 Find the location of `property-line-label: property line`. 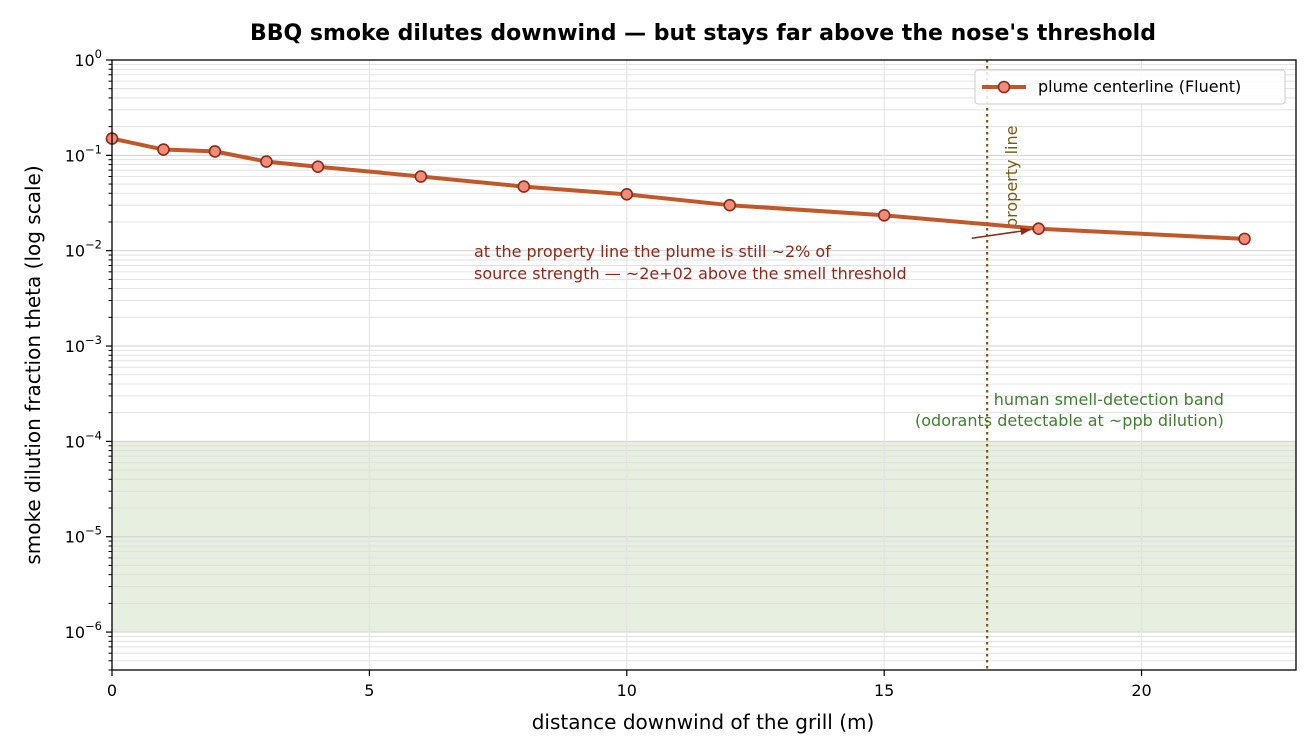

property-line-label: property line is located at coordinates (1011, 177).